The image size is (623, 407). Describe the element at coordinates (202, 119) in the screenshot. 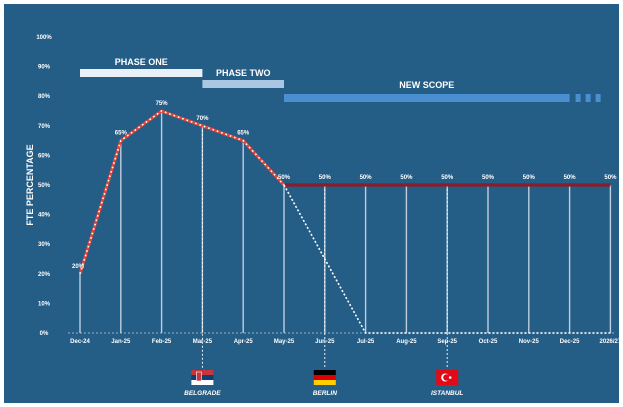

I see `data-label: 70%` at that location.